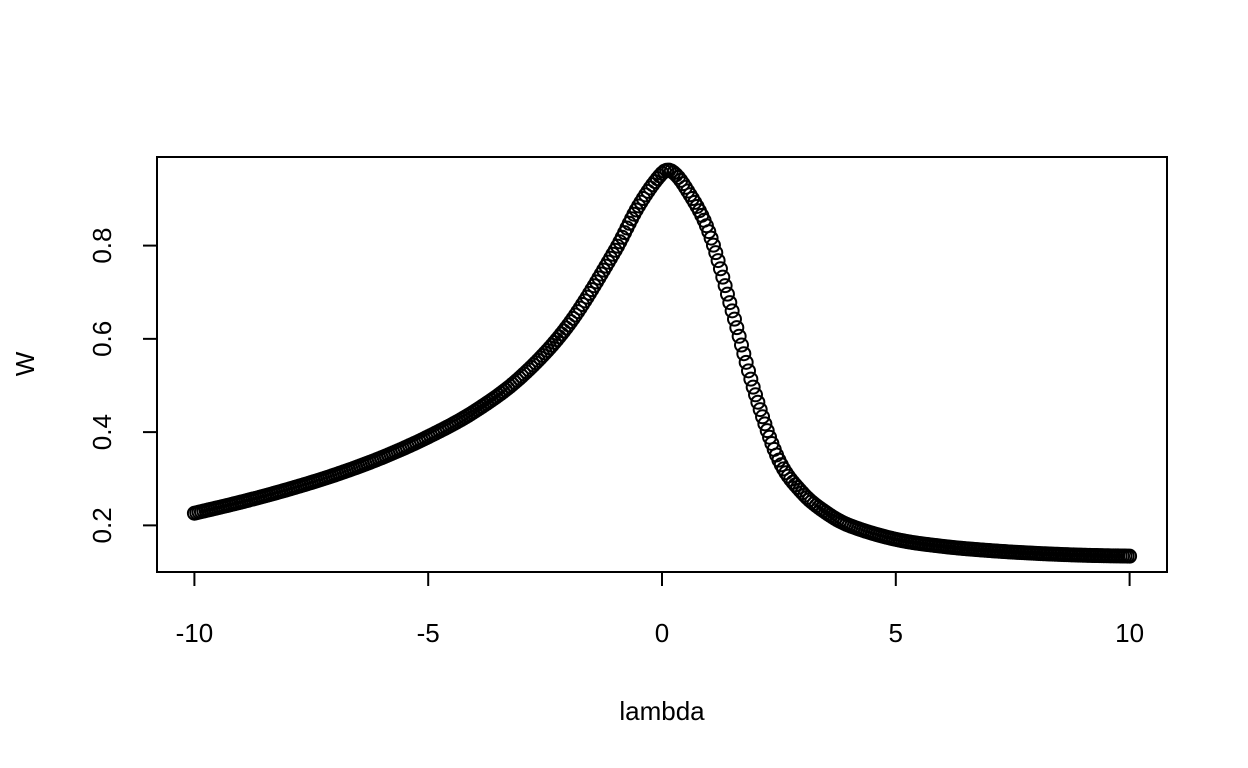  What do you see at coordinates (102, 339) in the screenshot?
I see `y-tick-label: 0.6` at bounding box center [102, 339].